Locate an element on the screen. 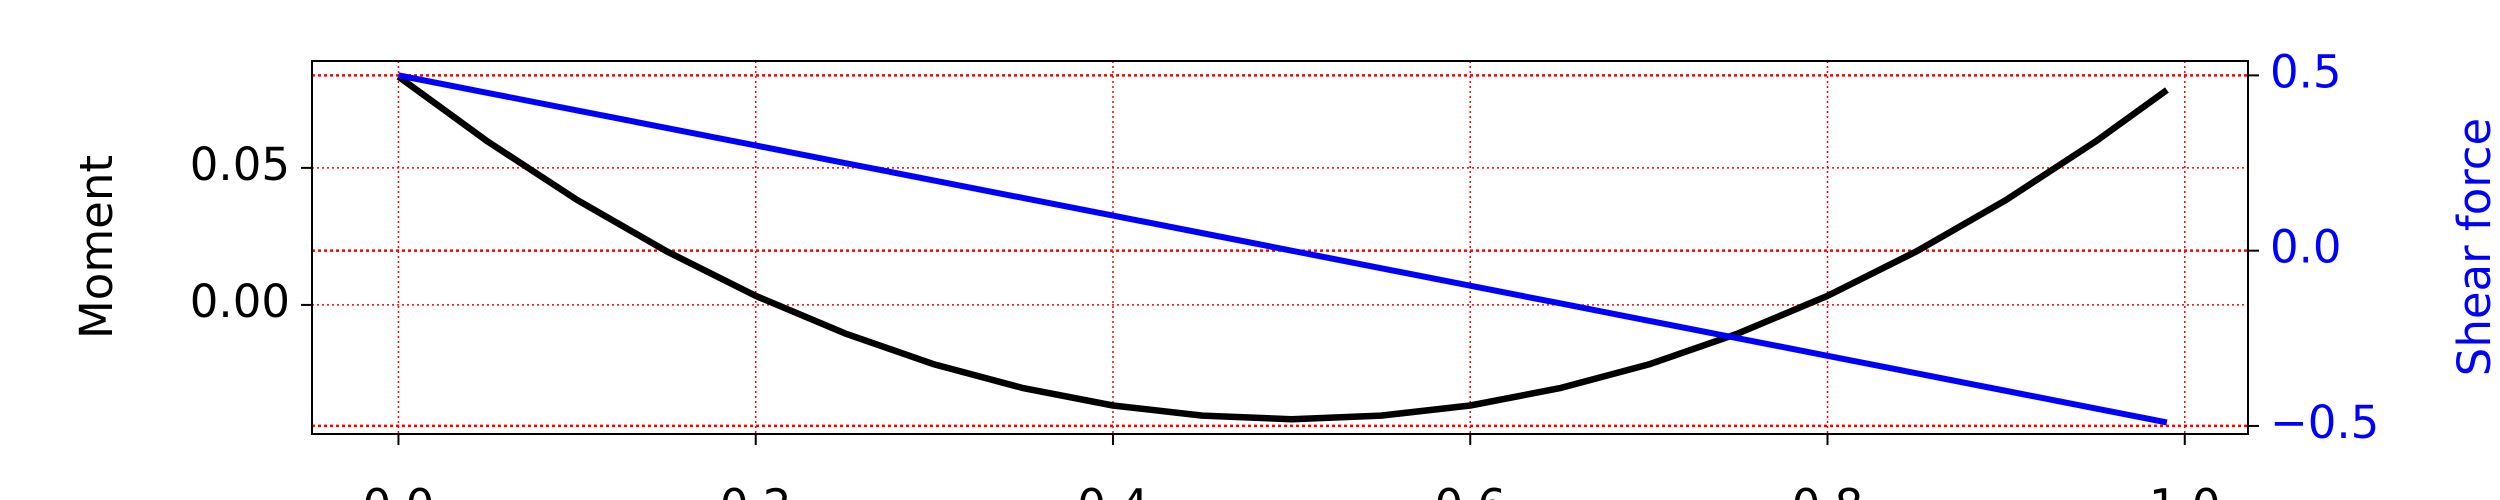 The height and width of the screenshot is (500, 2500). y2-axis-label: Shear force is located at coordinates (2474, 247).